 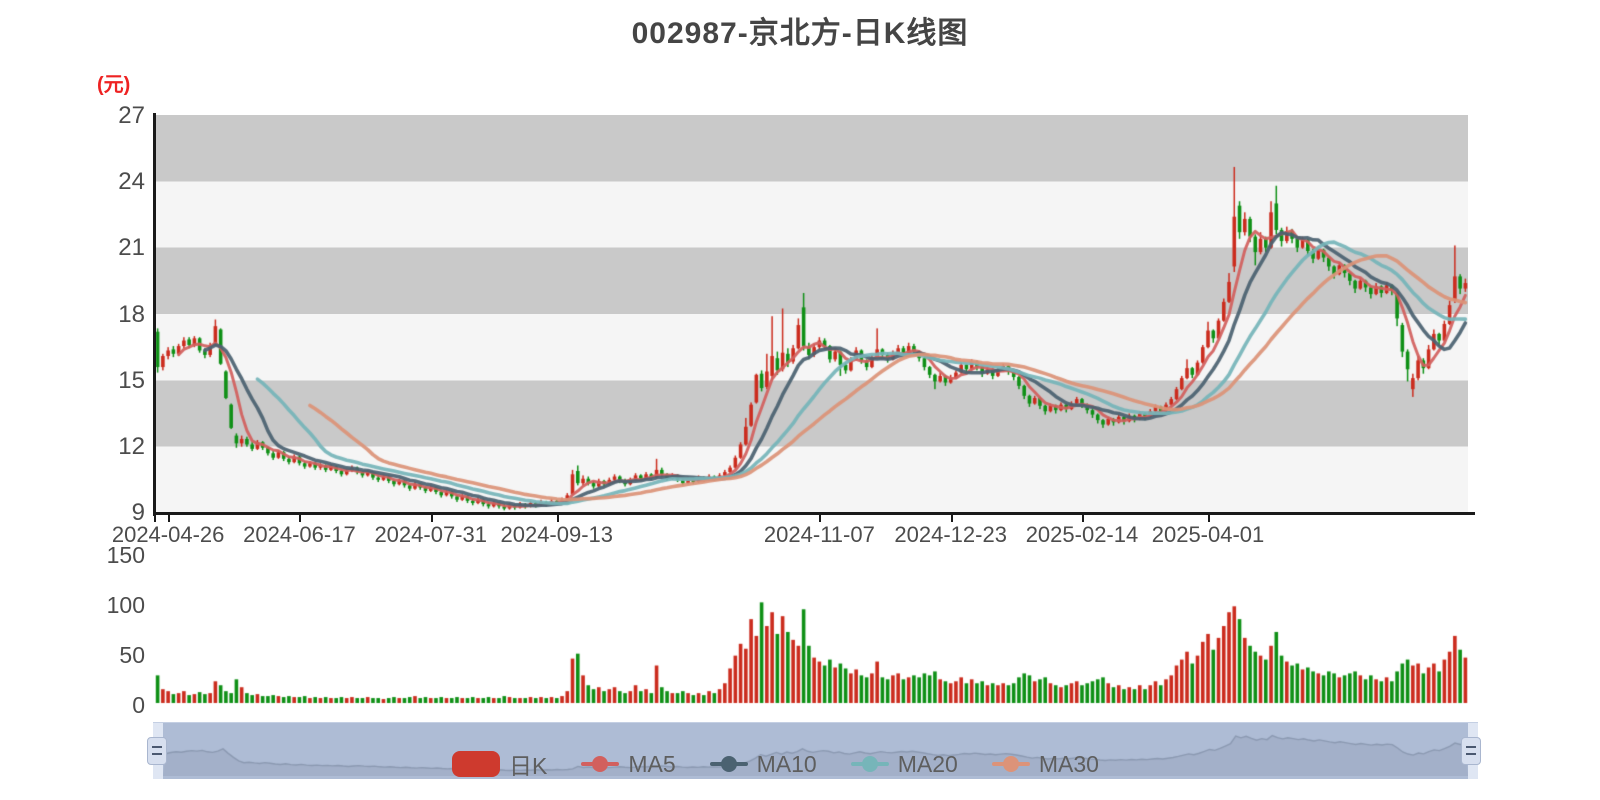 What do you see at coordinates (600, 764) in the screenshot?
I see `ma5-line-swatch-icon` at bounding box center [600, 764].